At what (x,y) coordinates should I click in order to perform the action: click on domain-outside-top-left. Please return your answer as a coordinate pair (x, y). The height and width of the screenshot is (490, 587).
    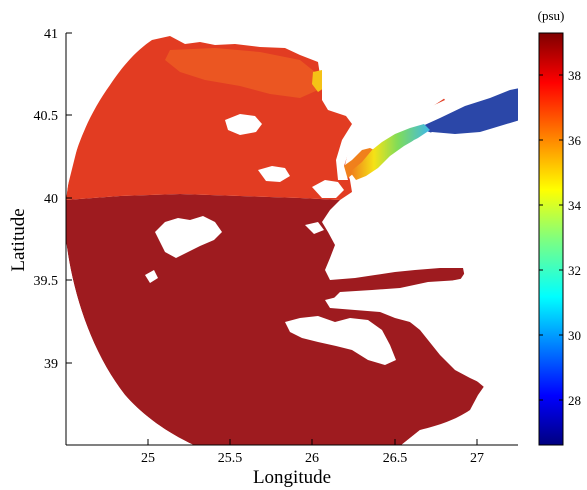
    Looking at the image, I should click on (109, 116).